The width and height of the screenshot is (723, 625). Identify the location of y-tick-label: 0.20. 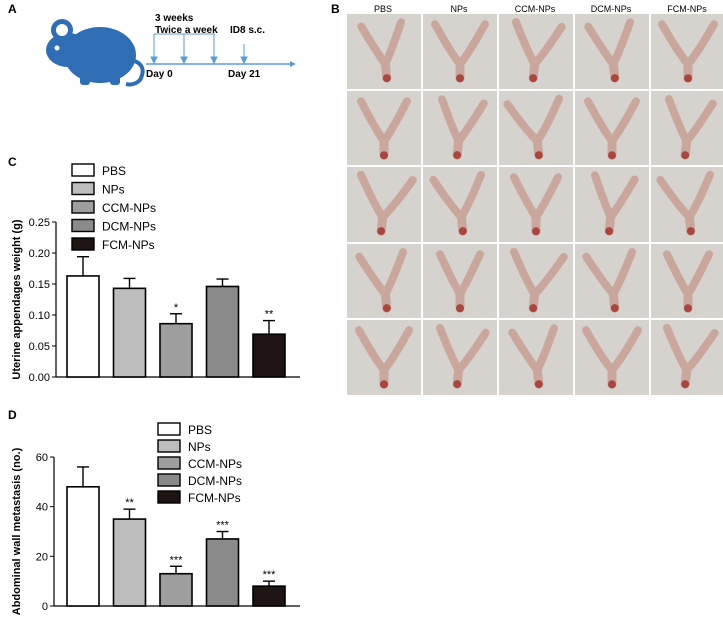
(39, 254).